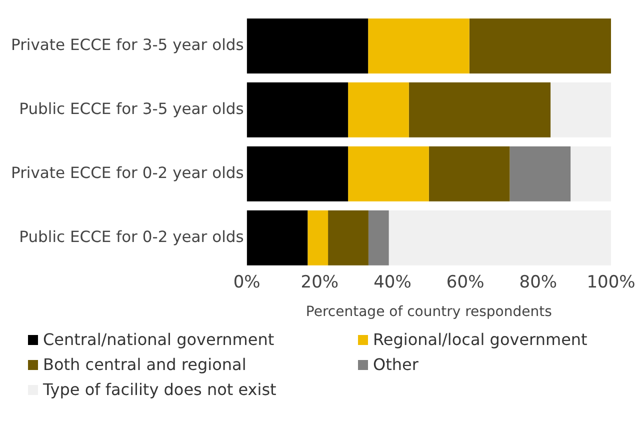 The height and width of the screenshot is (433, 641). What do you see at coordinates (246, 282) in the screenshot?
I see `x-tick-label: 0%` at bounding box center [246, 282].